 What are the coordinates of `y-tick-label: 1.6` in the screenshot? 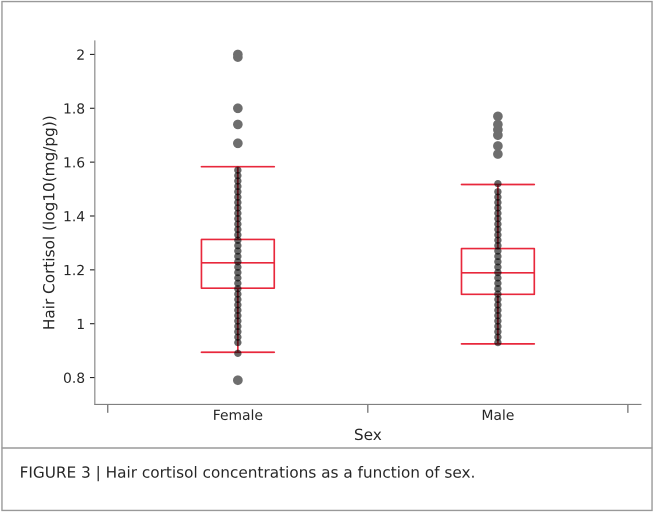 It's located at (74, 162).